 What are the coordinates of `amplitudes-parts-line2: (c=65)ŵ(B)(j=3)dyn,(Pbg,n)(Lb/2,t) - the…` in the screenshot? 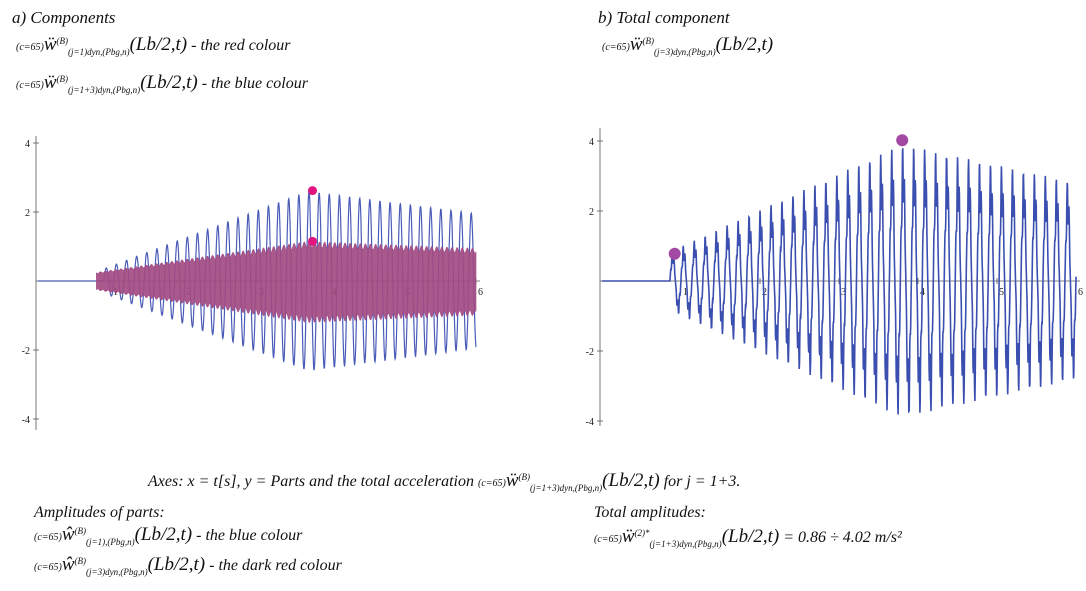 It's located at (188, 565).